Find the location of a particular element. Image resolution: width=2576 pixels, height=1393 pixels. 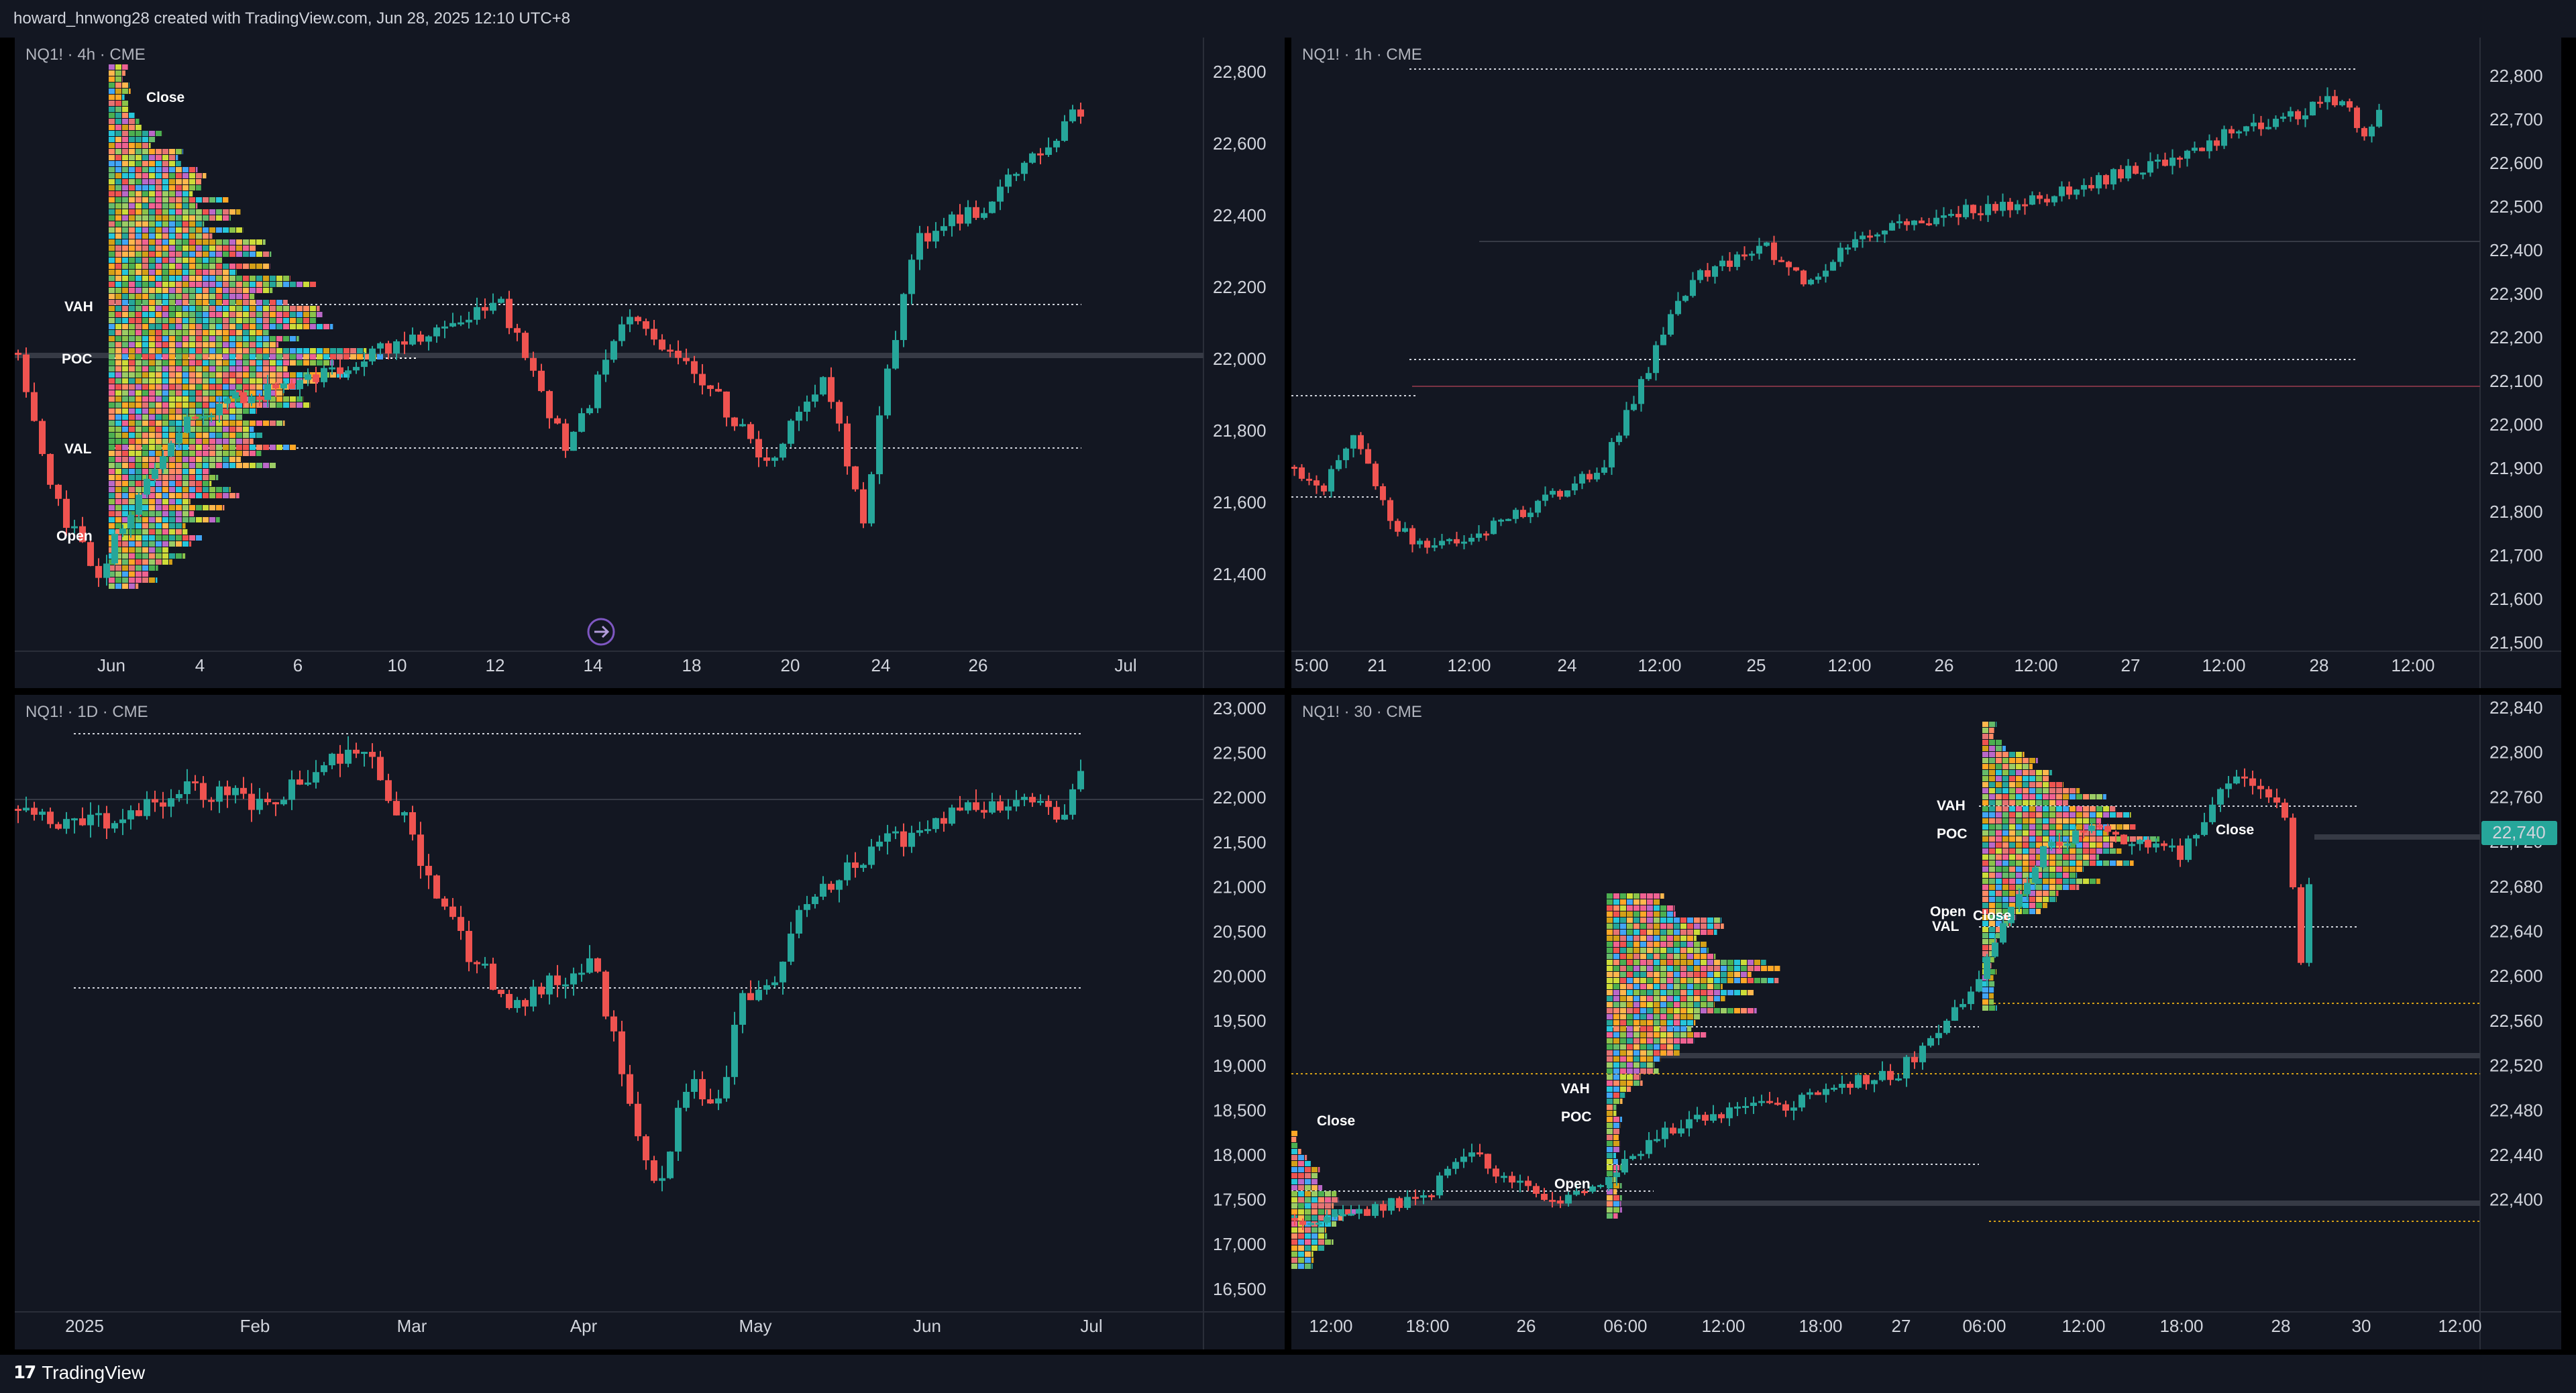

close-label: Close is located at coordinates (165, 98).